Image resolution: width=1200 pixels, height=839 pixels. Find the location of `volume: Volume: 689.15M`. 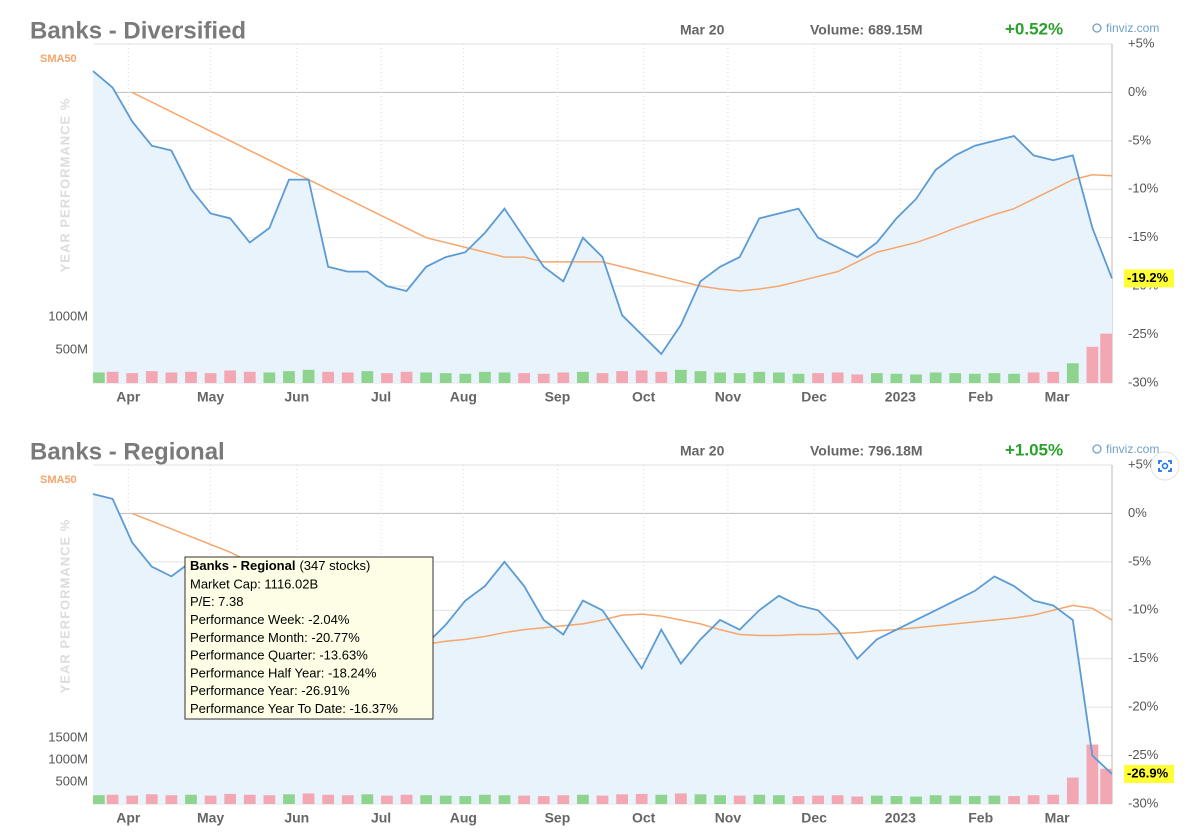

volume: Volume: 689.15M is located at coordinates (866, 30).